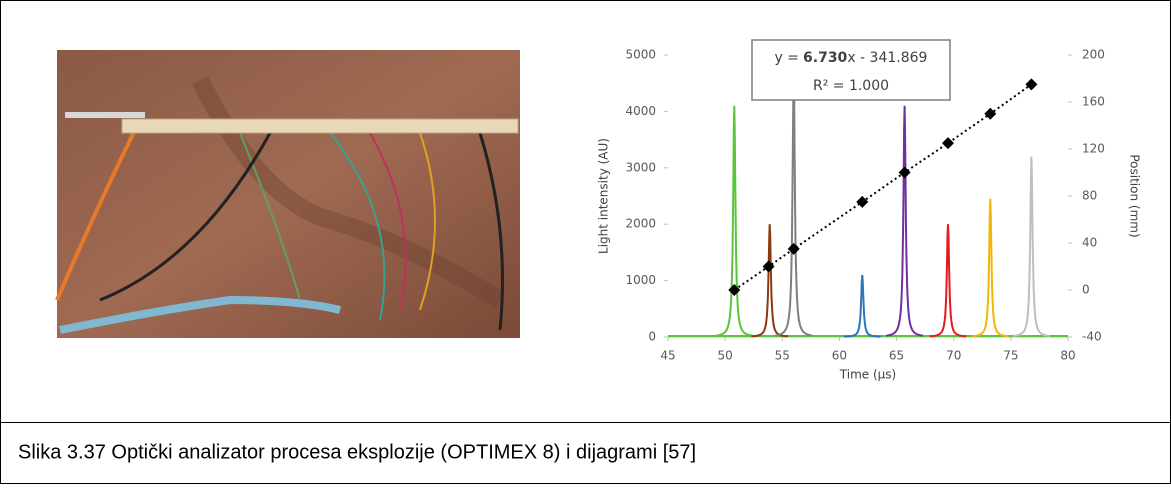 The width and height of the screenshot is (1171, 488). Describe the element at coordinates (787, 58) in the screenshot. I see `equation-lead: y =` at that location.